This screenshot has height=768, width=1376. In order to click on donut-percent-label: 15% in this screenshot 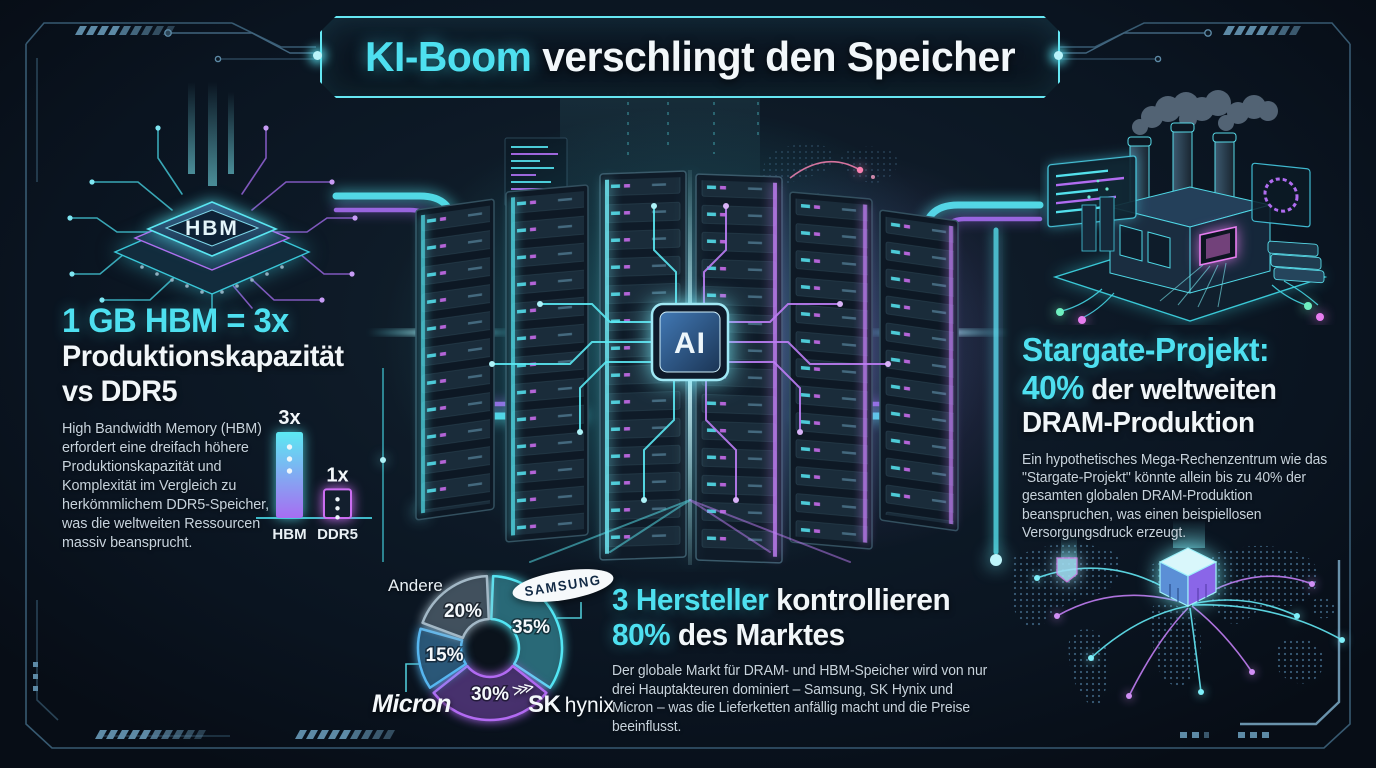, I will do `click(445, 655)`.